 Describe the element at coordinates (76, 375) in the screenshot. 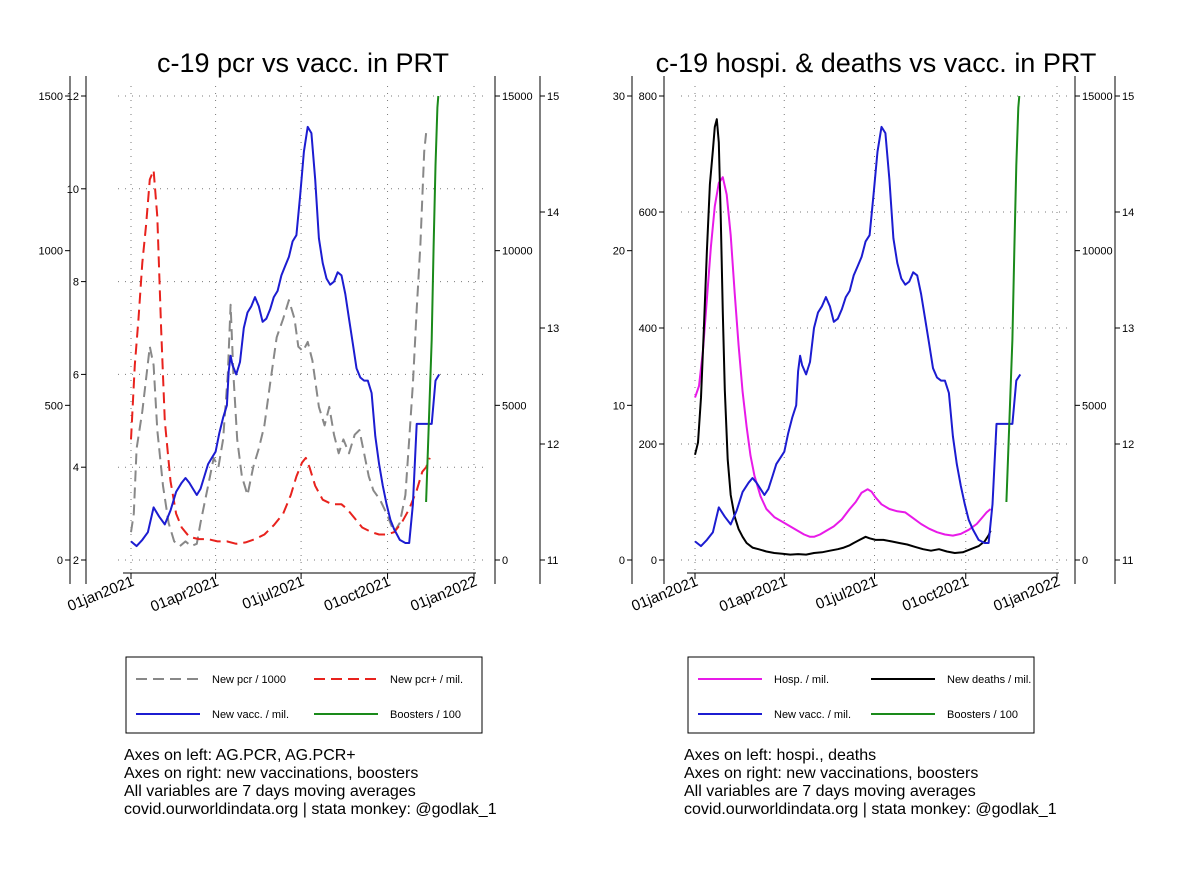

I see `chart1-y-tick-label: 6` at that location.